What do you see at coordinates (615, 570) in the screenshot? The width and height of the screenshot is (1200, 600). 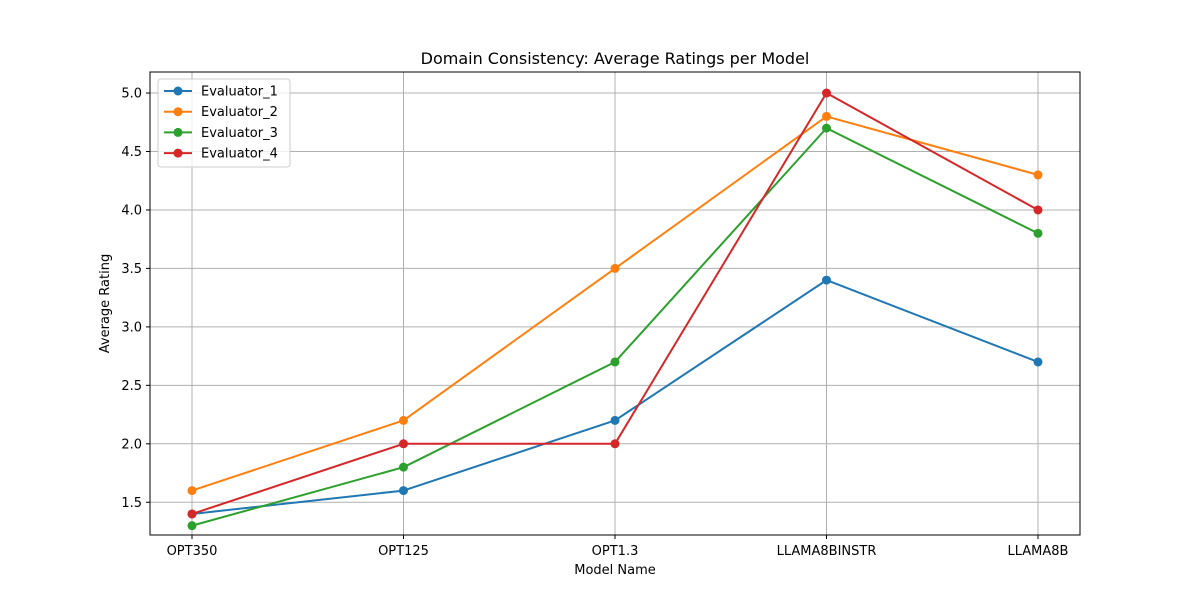 I see `x-axis-label: Model Name` at bounding box center [615, 570].